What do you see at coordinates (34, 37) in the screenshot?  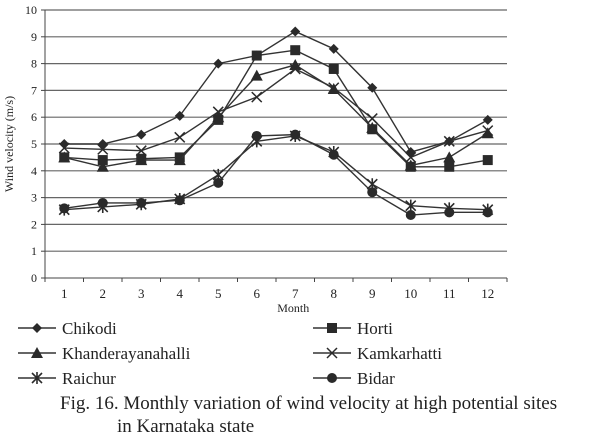 I see `y-tick-label: 9` at bounding box center [34, 37].